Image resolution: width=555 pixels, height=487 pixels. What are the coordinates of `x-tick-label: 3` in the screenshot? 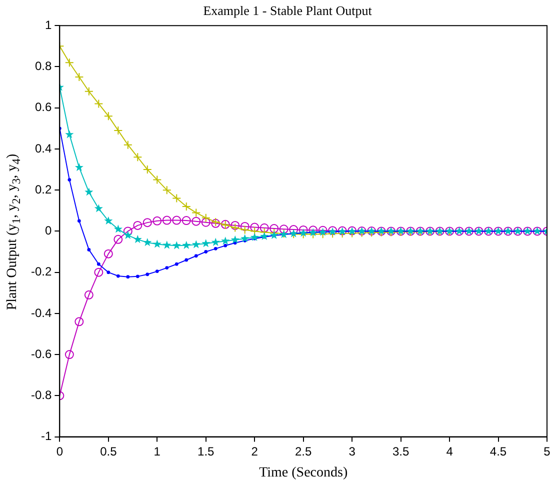 It's located at (352, 451).